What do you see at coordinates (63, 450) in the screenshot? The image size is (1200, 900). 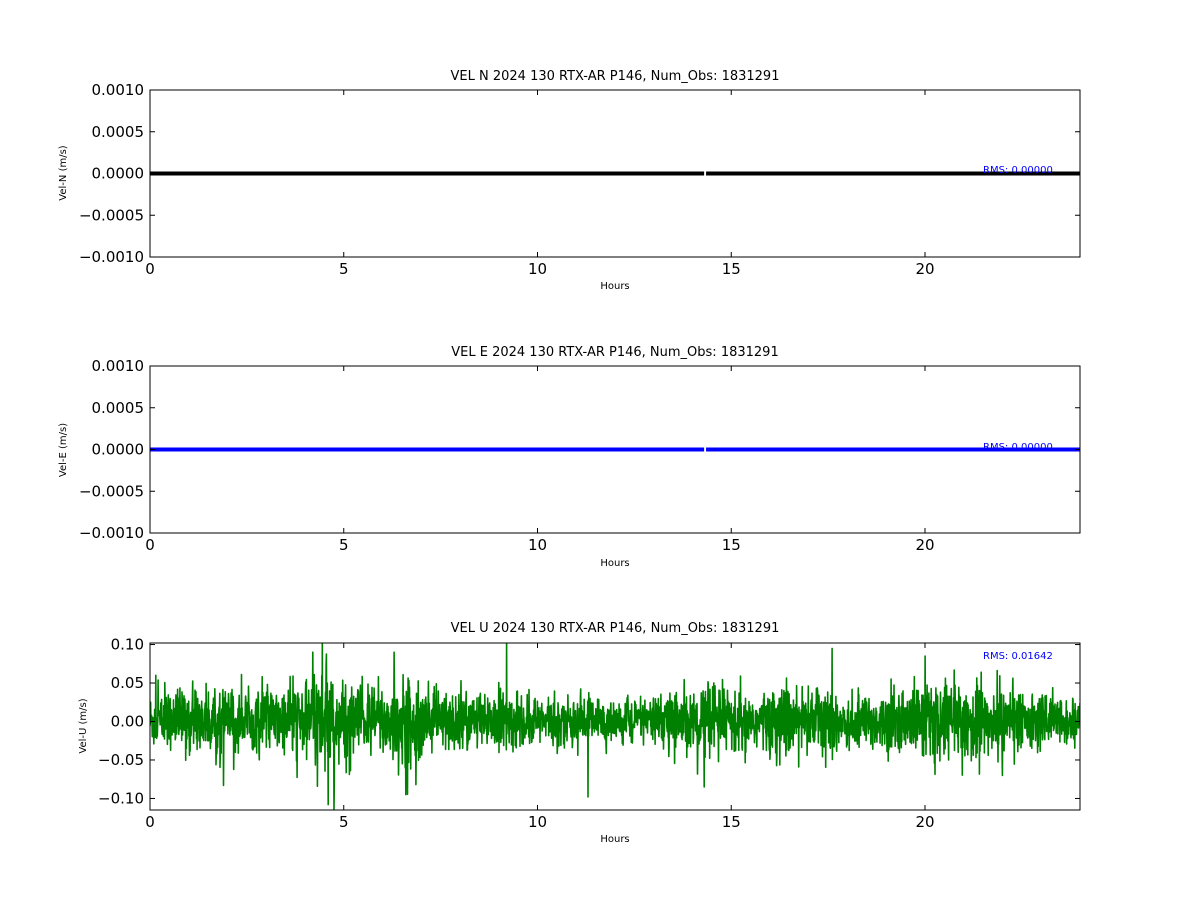 I see `y-axis-label: Vel-E (m/s)` at bounding box center [63, 450].